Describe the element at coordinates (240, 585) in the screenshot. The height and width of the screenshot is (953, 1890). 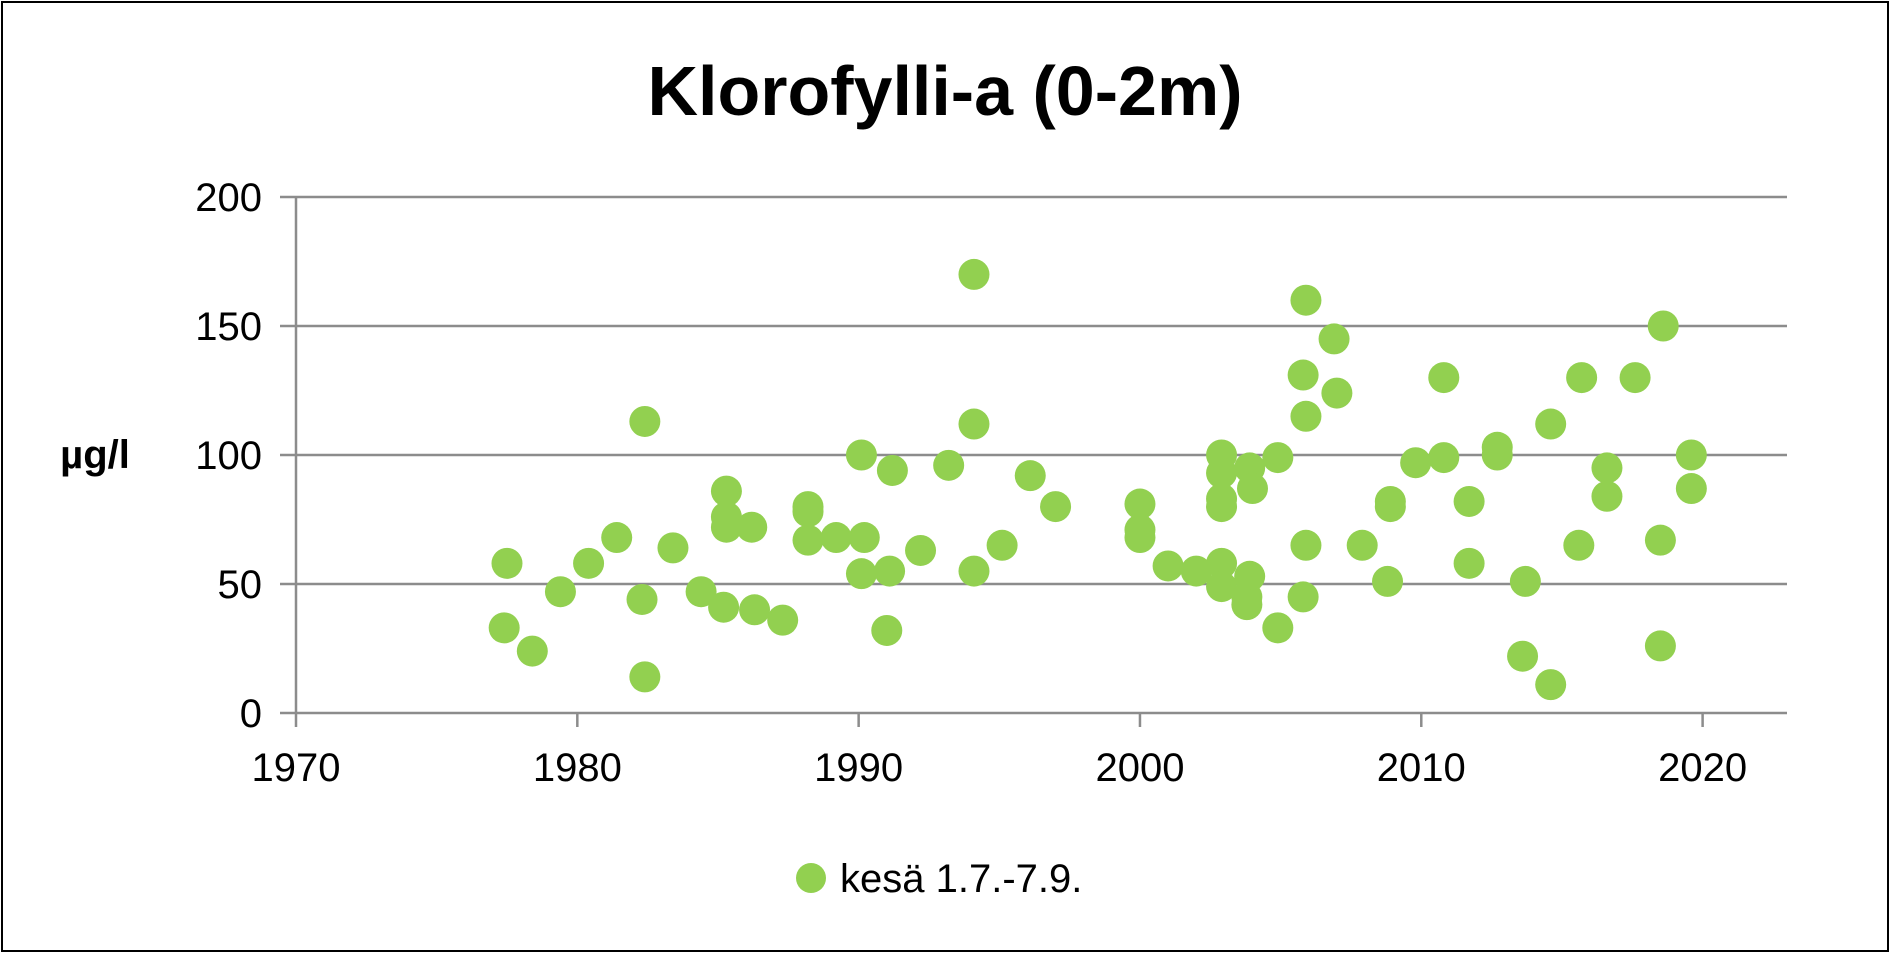
I see `y-tick-label: 50` at that location.